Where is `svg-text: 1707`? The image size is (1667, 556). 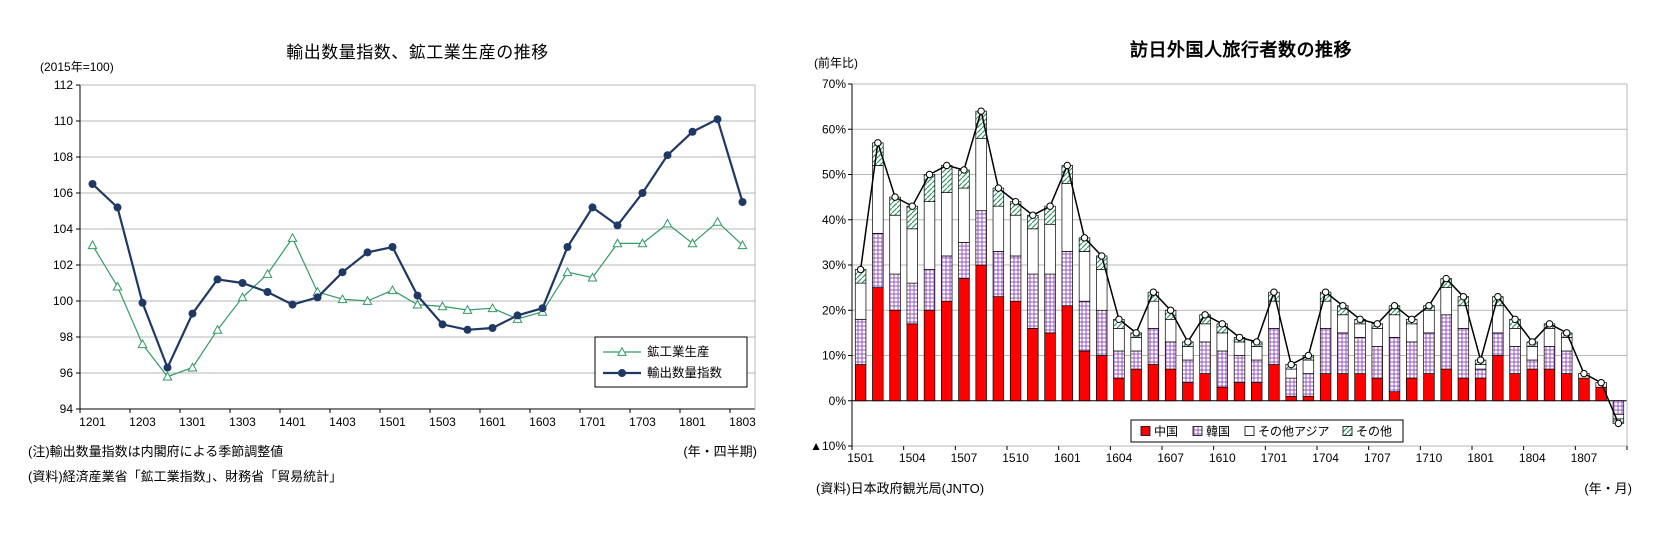 svg-text: 1707 is located at coordinates (1377, 458).